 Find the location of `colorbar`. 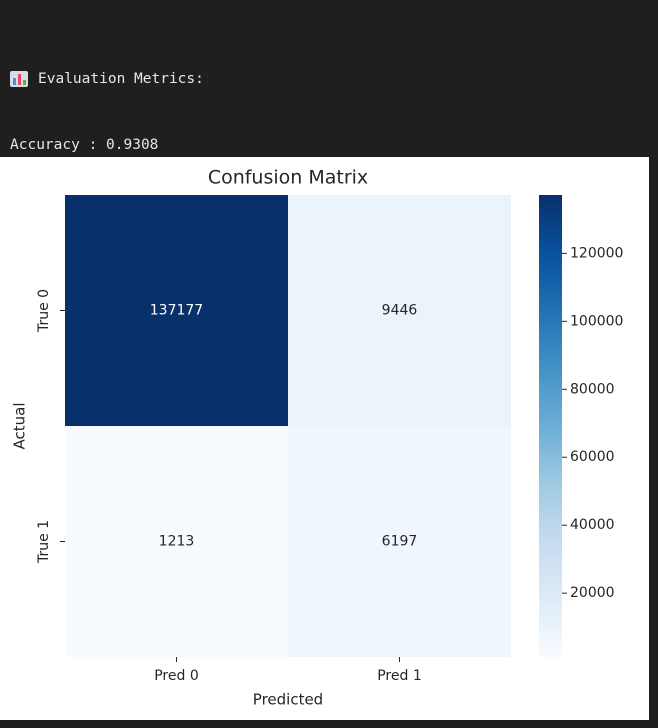

colorbar is located at coordinates (550, 426).